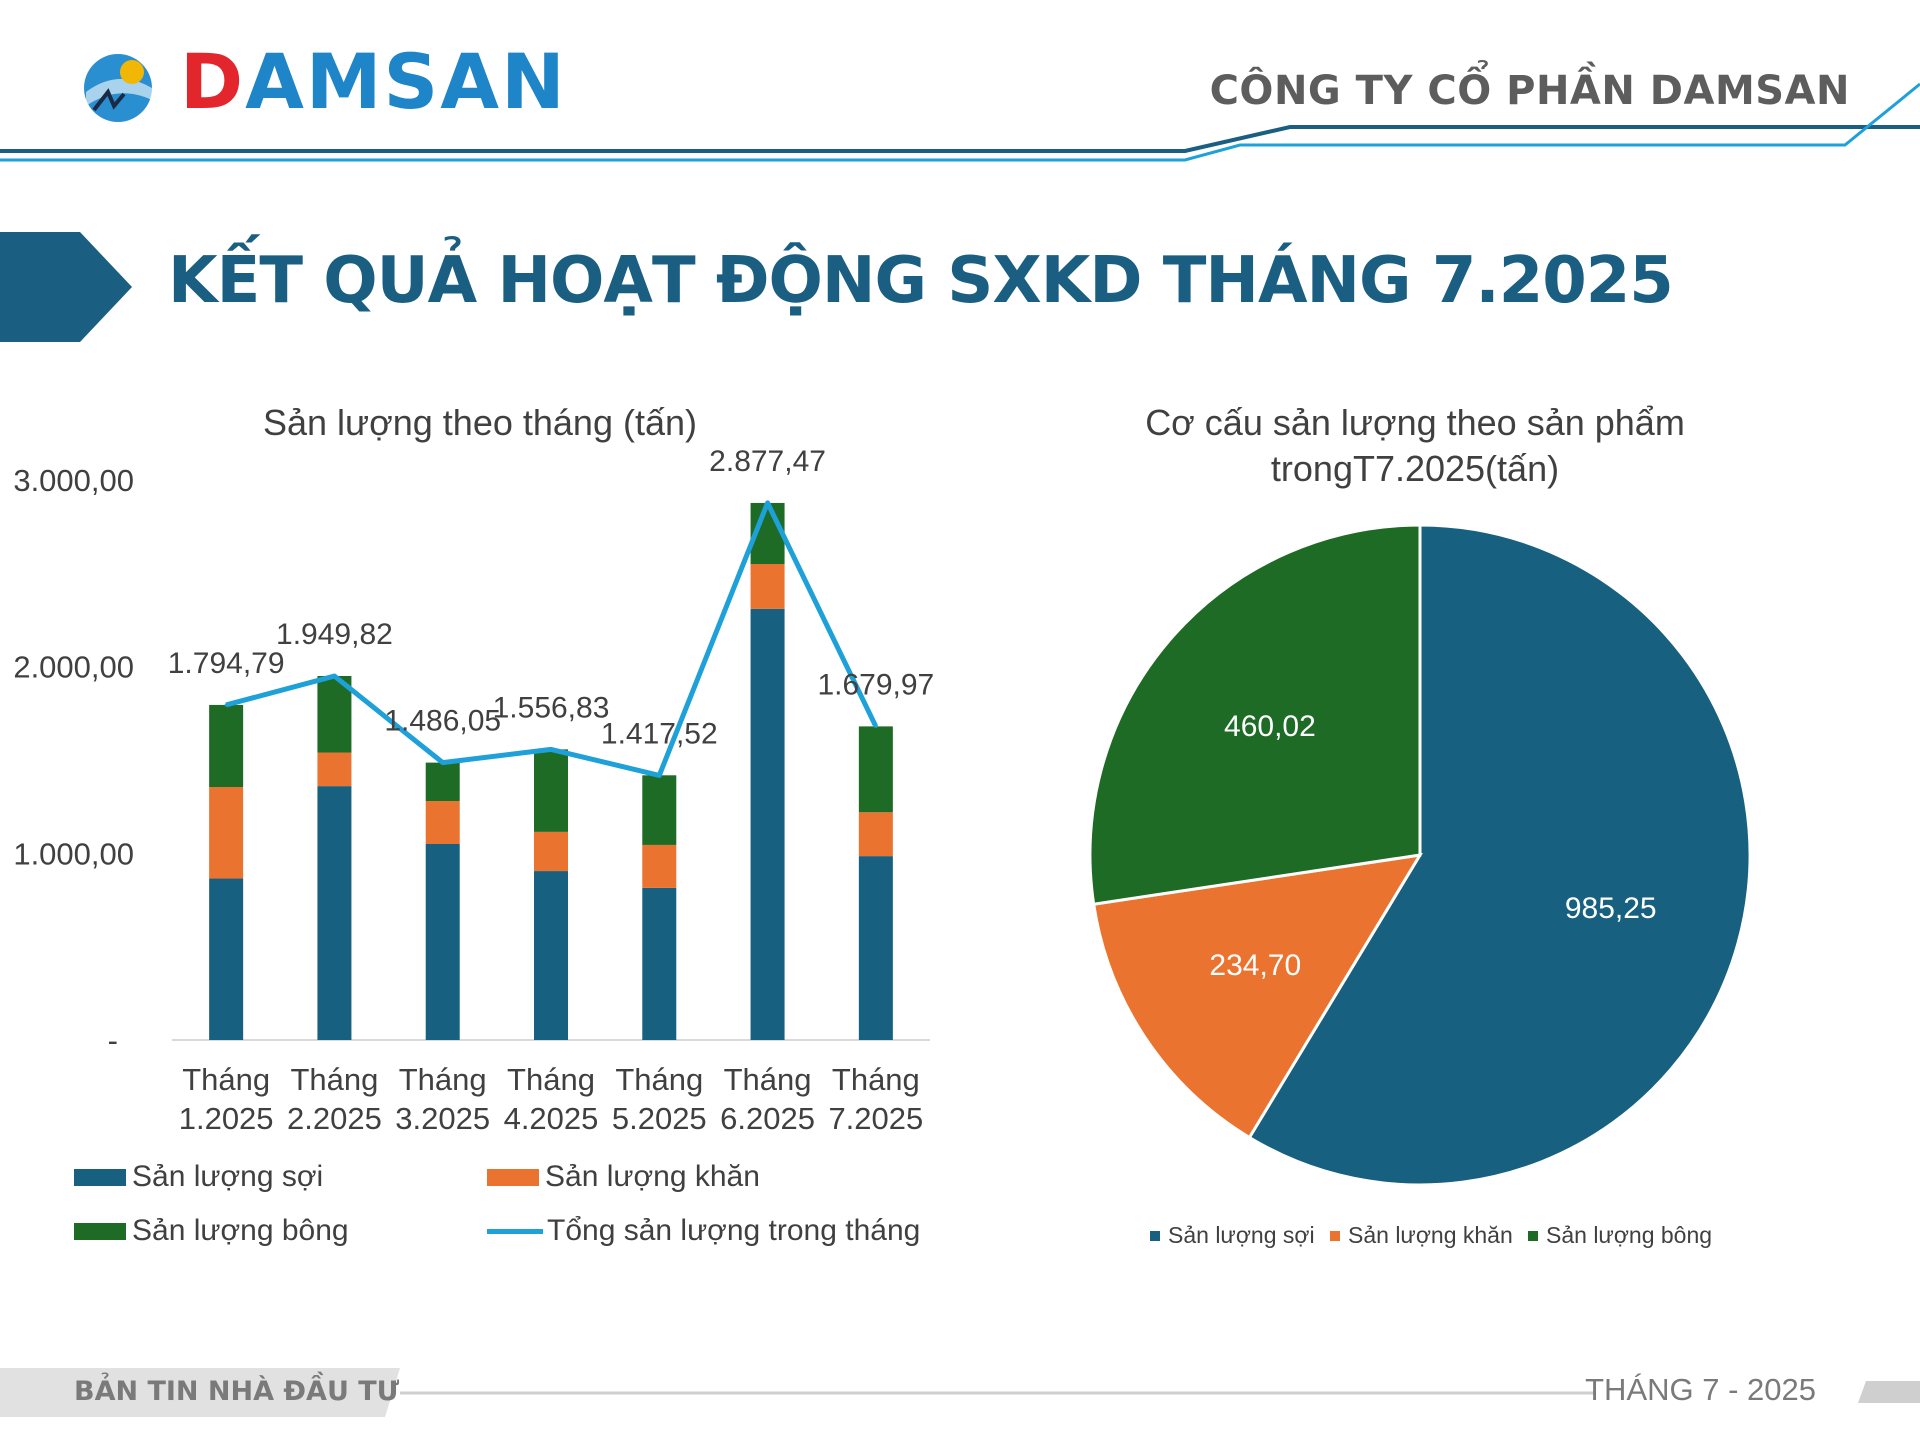 This screenshot has width=1920, height=1440. I want to click on pie-legend-label-khan: Sản lượng khăn, so click(1430, 1235).